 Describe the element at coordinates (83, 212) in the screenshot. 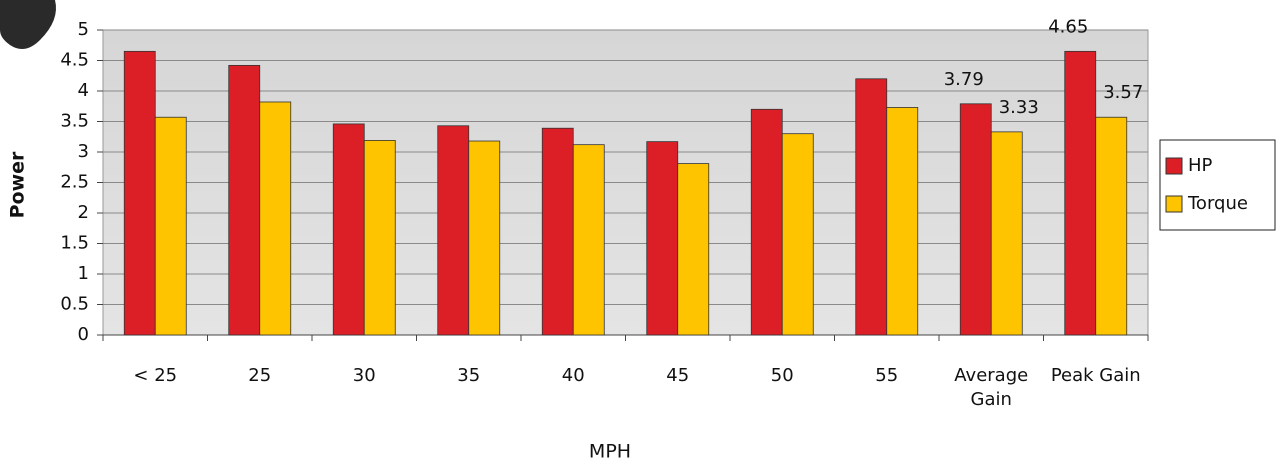

I see `y-tick-label: 2` at that location.